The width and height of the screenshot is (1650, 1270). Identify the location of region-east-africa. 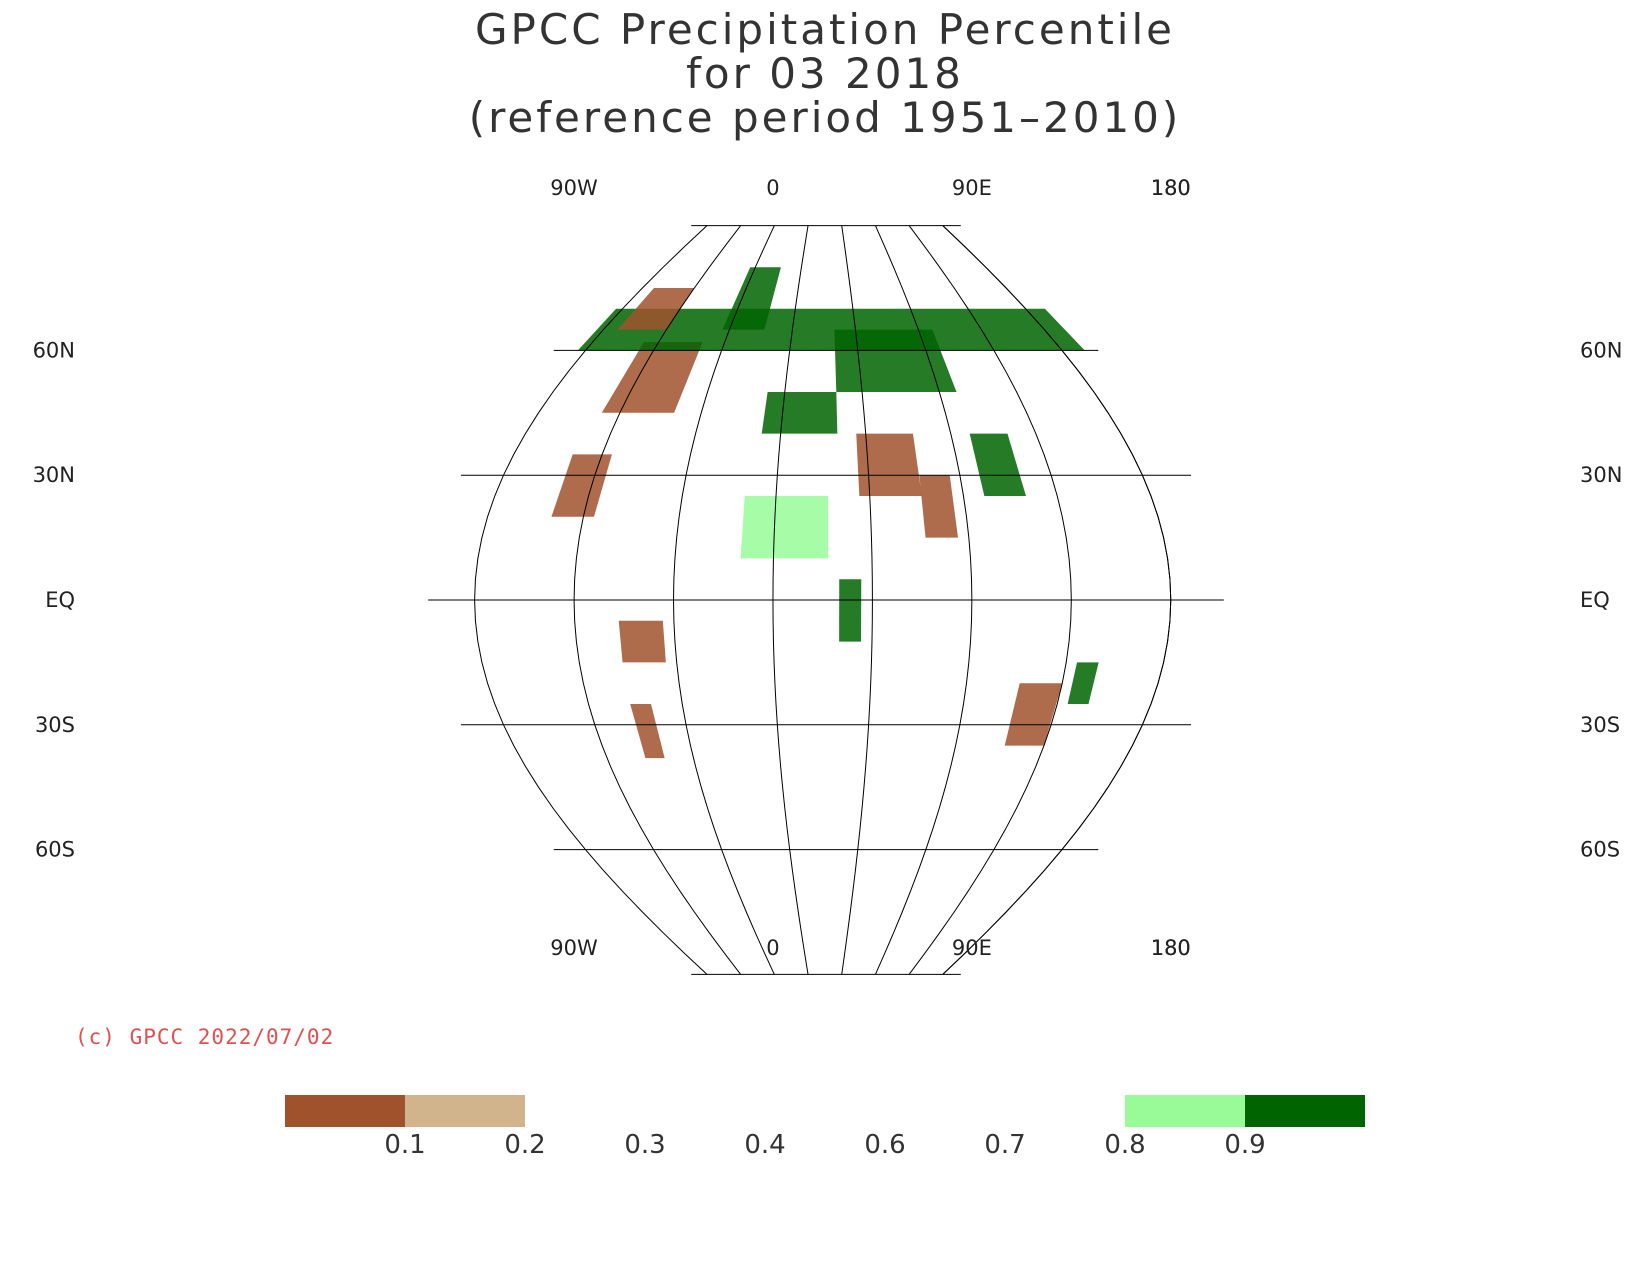
(850, 610).